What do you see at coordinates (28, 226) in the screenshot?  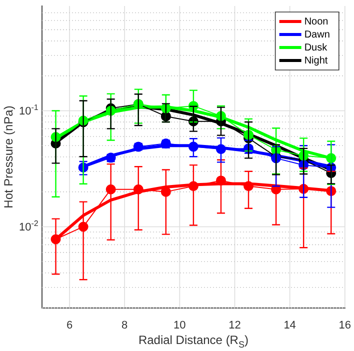 I see `y-tick-label: 10$^{-2}$` at bounding box center [28, 226].